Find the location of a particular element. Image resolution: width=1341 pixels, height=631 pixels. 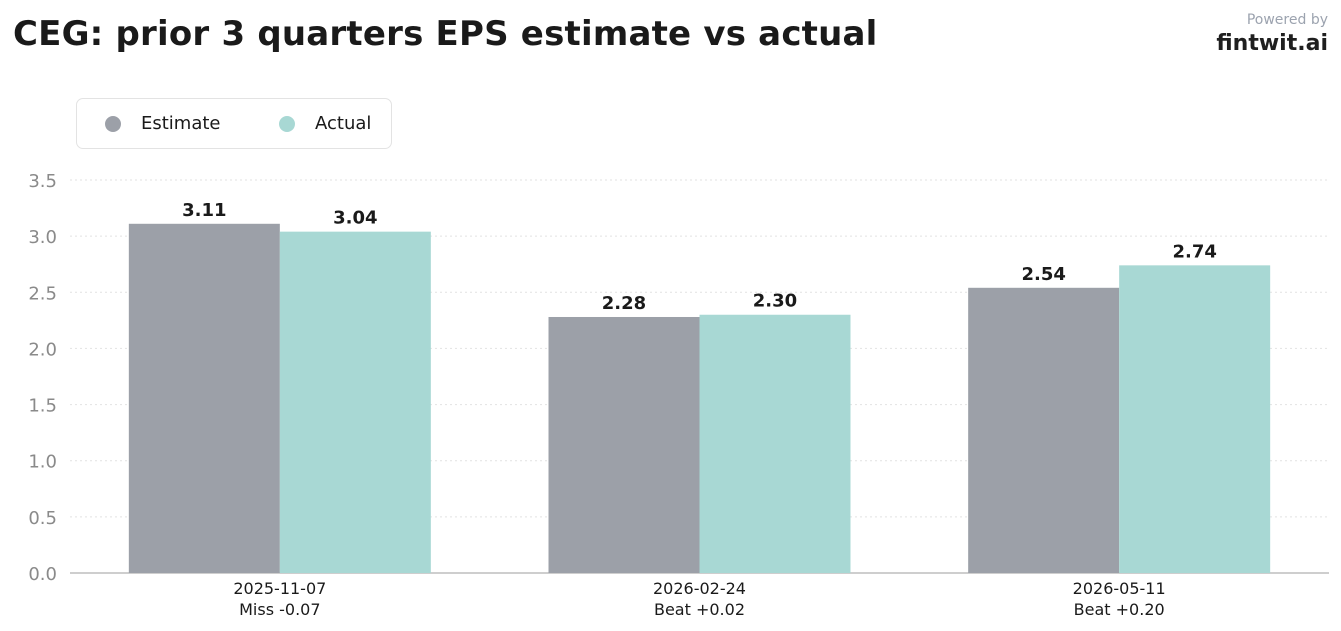

legend-item-estimate: Estimate is located at coordinates (163, 123).